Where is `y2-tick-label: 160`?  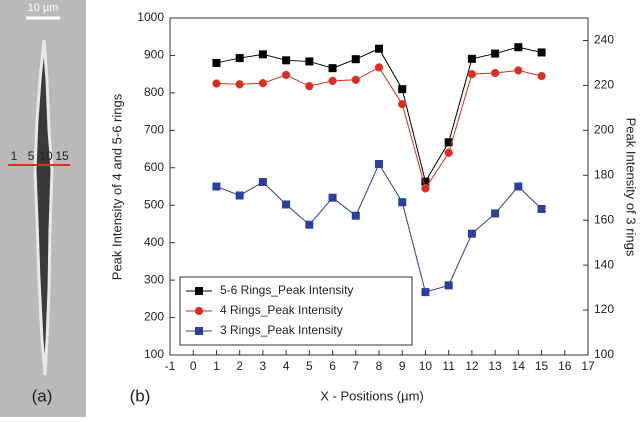 y2-tick-label: 160 is located at coordinates (604, 219).